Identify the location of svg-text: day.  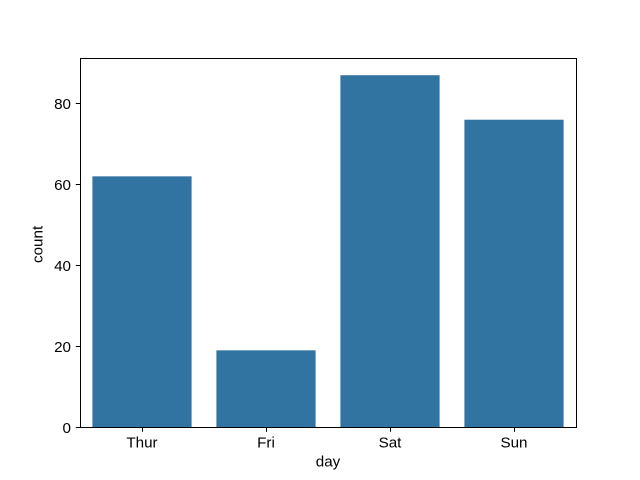
(328, 462).